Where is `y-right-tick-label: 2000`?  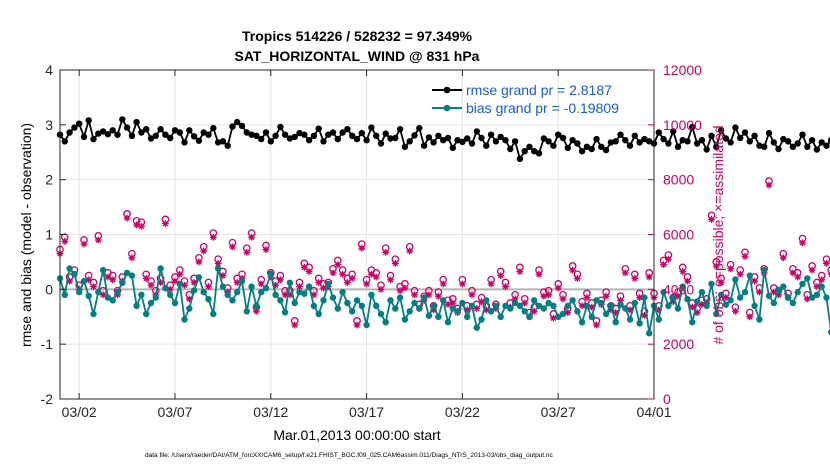 y-right-tick-label: 2000 is located at coordinates (678, 344).